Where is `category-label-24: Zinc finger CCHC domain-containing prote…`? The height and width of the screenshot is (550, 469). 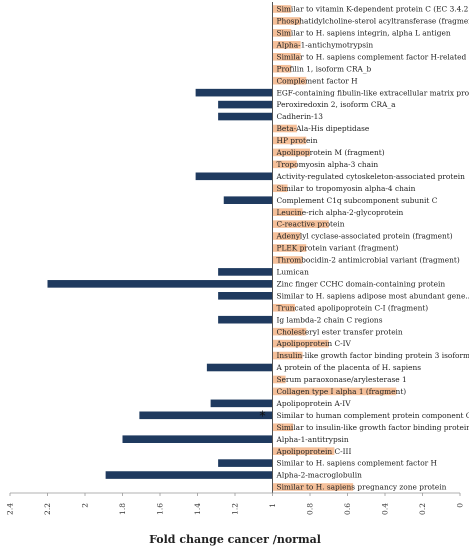 category-label-24: Zinc finger CCHC domain-containing prote… is located at coordinates (361, 283).